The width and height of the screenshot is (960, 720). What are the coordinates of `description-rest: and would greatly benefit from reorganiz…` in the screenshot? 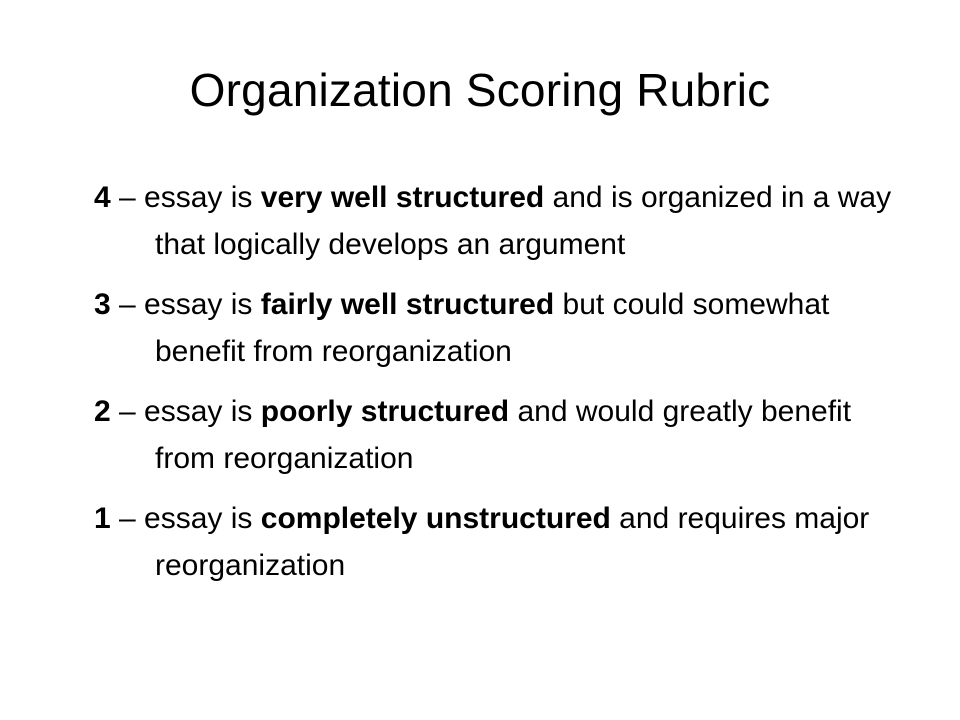 It's located at (503, 435).